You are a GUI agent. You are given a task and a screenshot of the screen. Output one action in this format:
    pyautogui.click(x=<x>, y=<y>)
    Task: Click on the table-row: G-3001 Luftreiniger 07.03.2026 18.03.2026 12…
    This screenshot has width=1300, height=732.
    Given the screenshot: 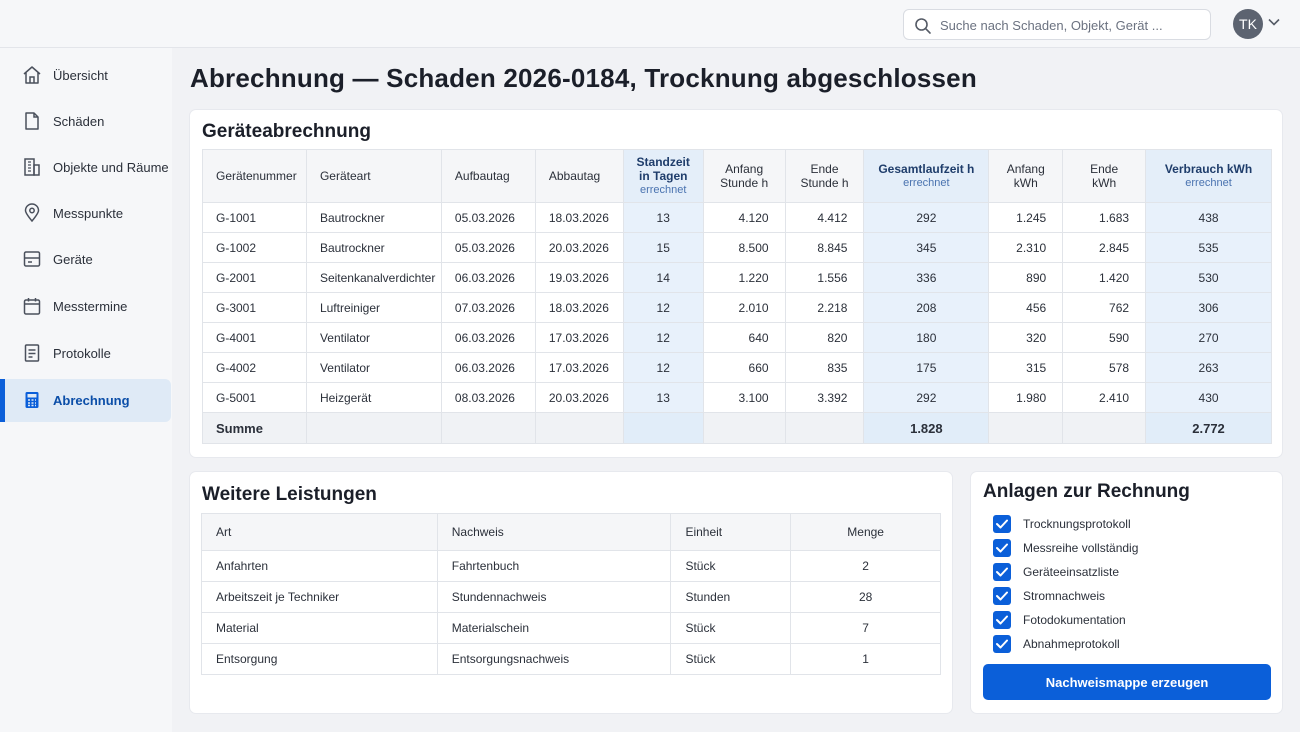 What is the action you would take?
    pyautogui.click(x=737, y=307)
    